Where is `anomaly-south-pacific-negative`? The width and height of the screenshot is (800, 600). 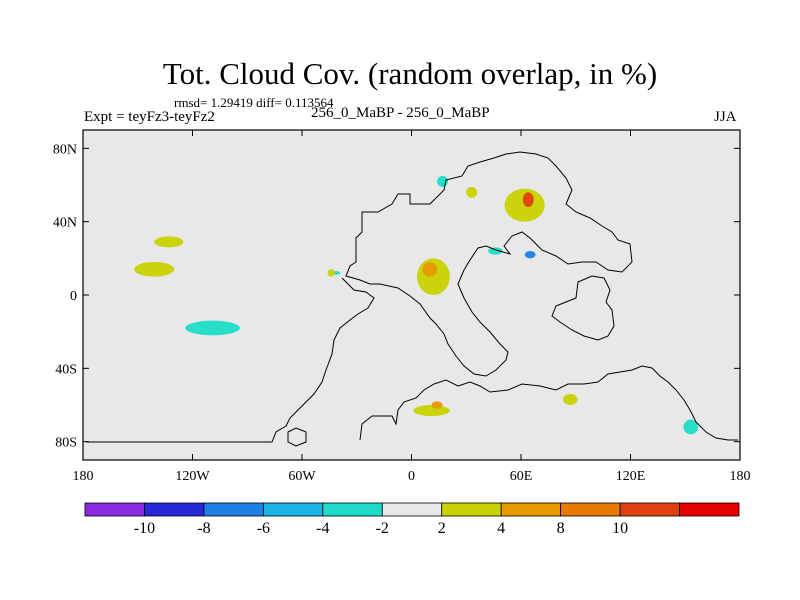
anomaly-south-pacific-negative is located at coordinates (212, 328).